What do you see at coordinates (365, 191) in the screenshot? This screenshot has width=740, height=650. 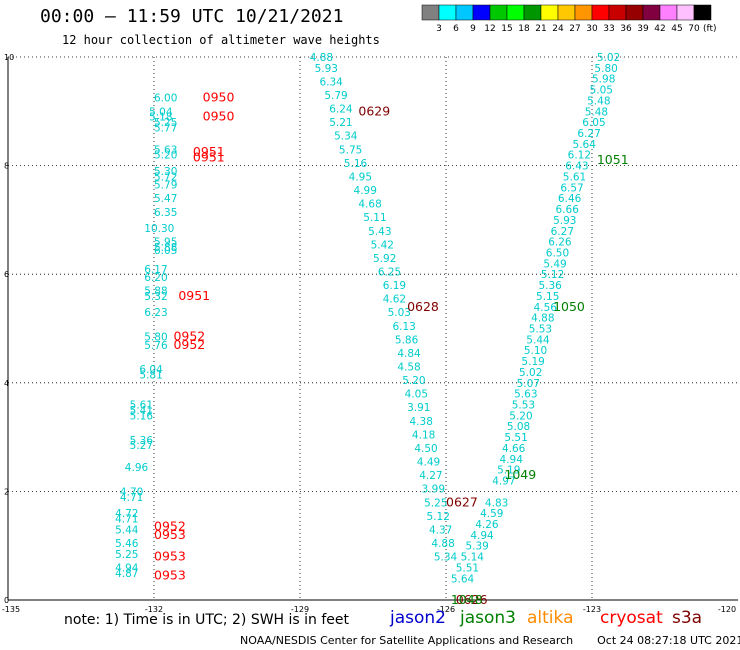 I see `data-point-s3a: 4.99` at bounding box center [365, 191].